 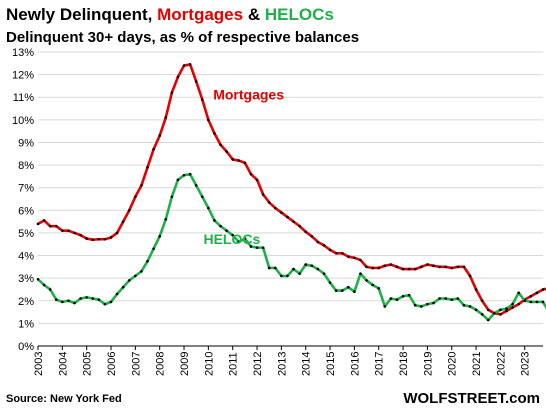 What do you see at coordinates (428, 364) in the screenshot?
I see `x-tick-label: 2019` at bounding box center [428, 364].